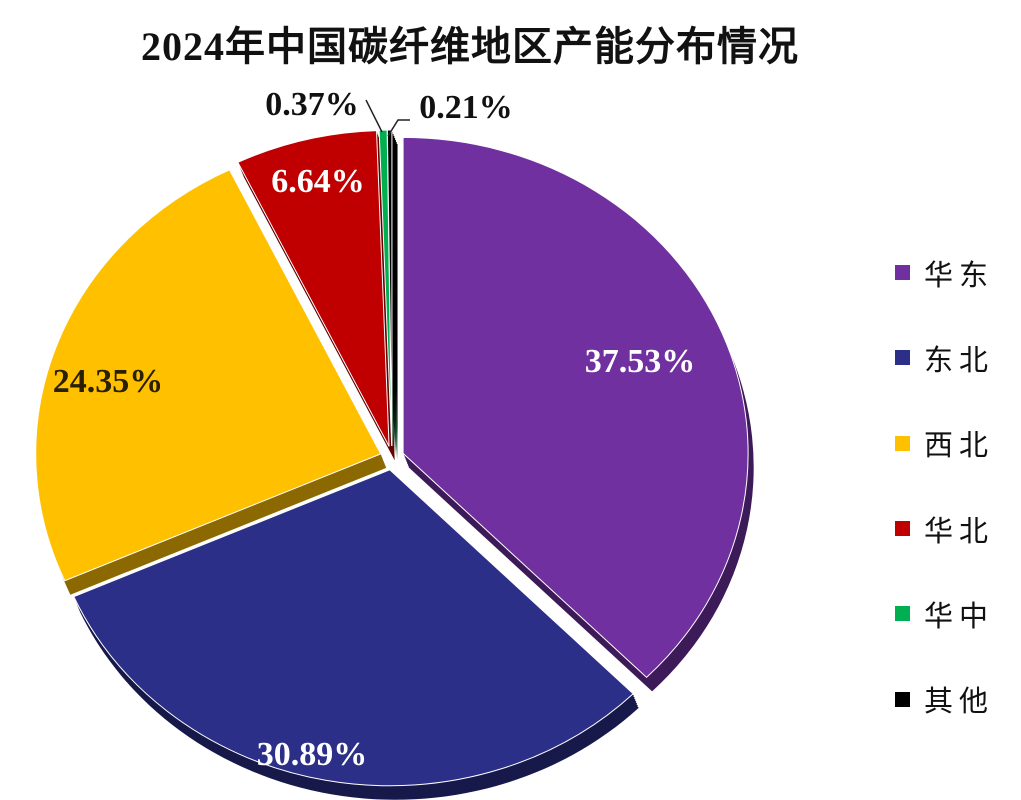 This screenshot has height=800, width=1021. What do you see at coordinates (466, 107) in the screenshot?
I see `data-label-其他: 0.21%` at bounding box center [466, 107].